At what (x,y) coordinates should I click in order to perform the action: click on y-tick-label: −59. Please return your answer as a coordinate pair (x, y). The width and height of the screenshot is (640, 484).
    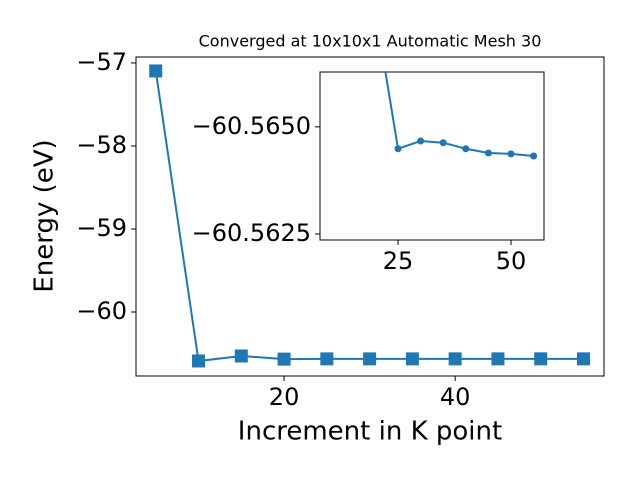
    Looking at the image, I should click on (101, 228).